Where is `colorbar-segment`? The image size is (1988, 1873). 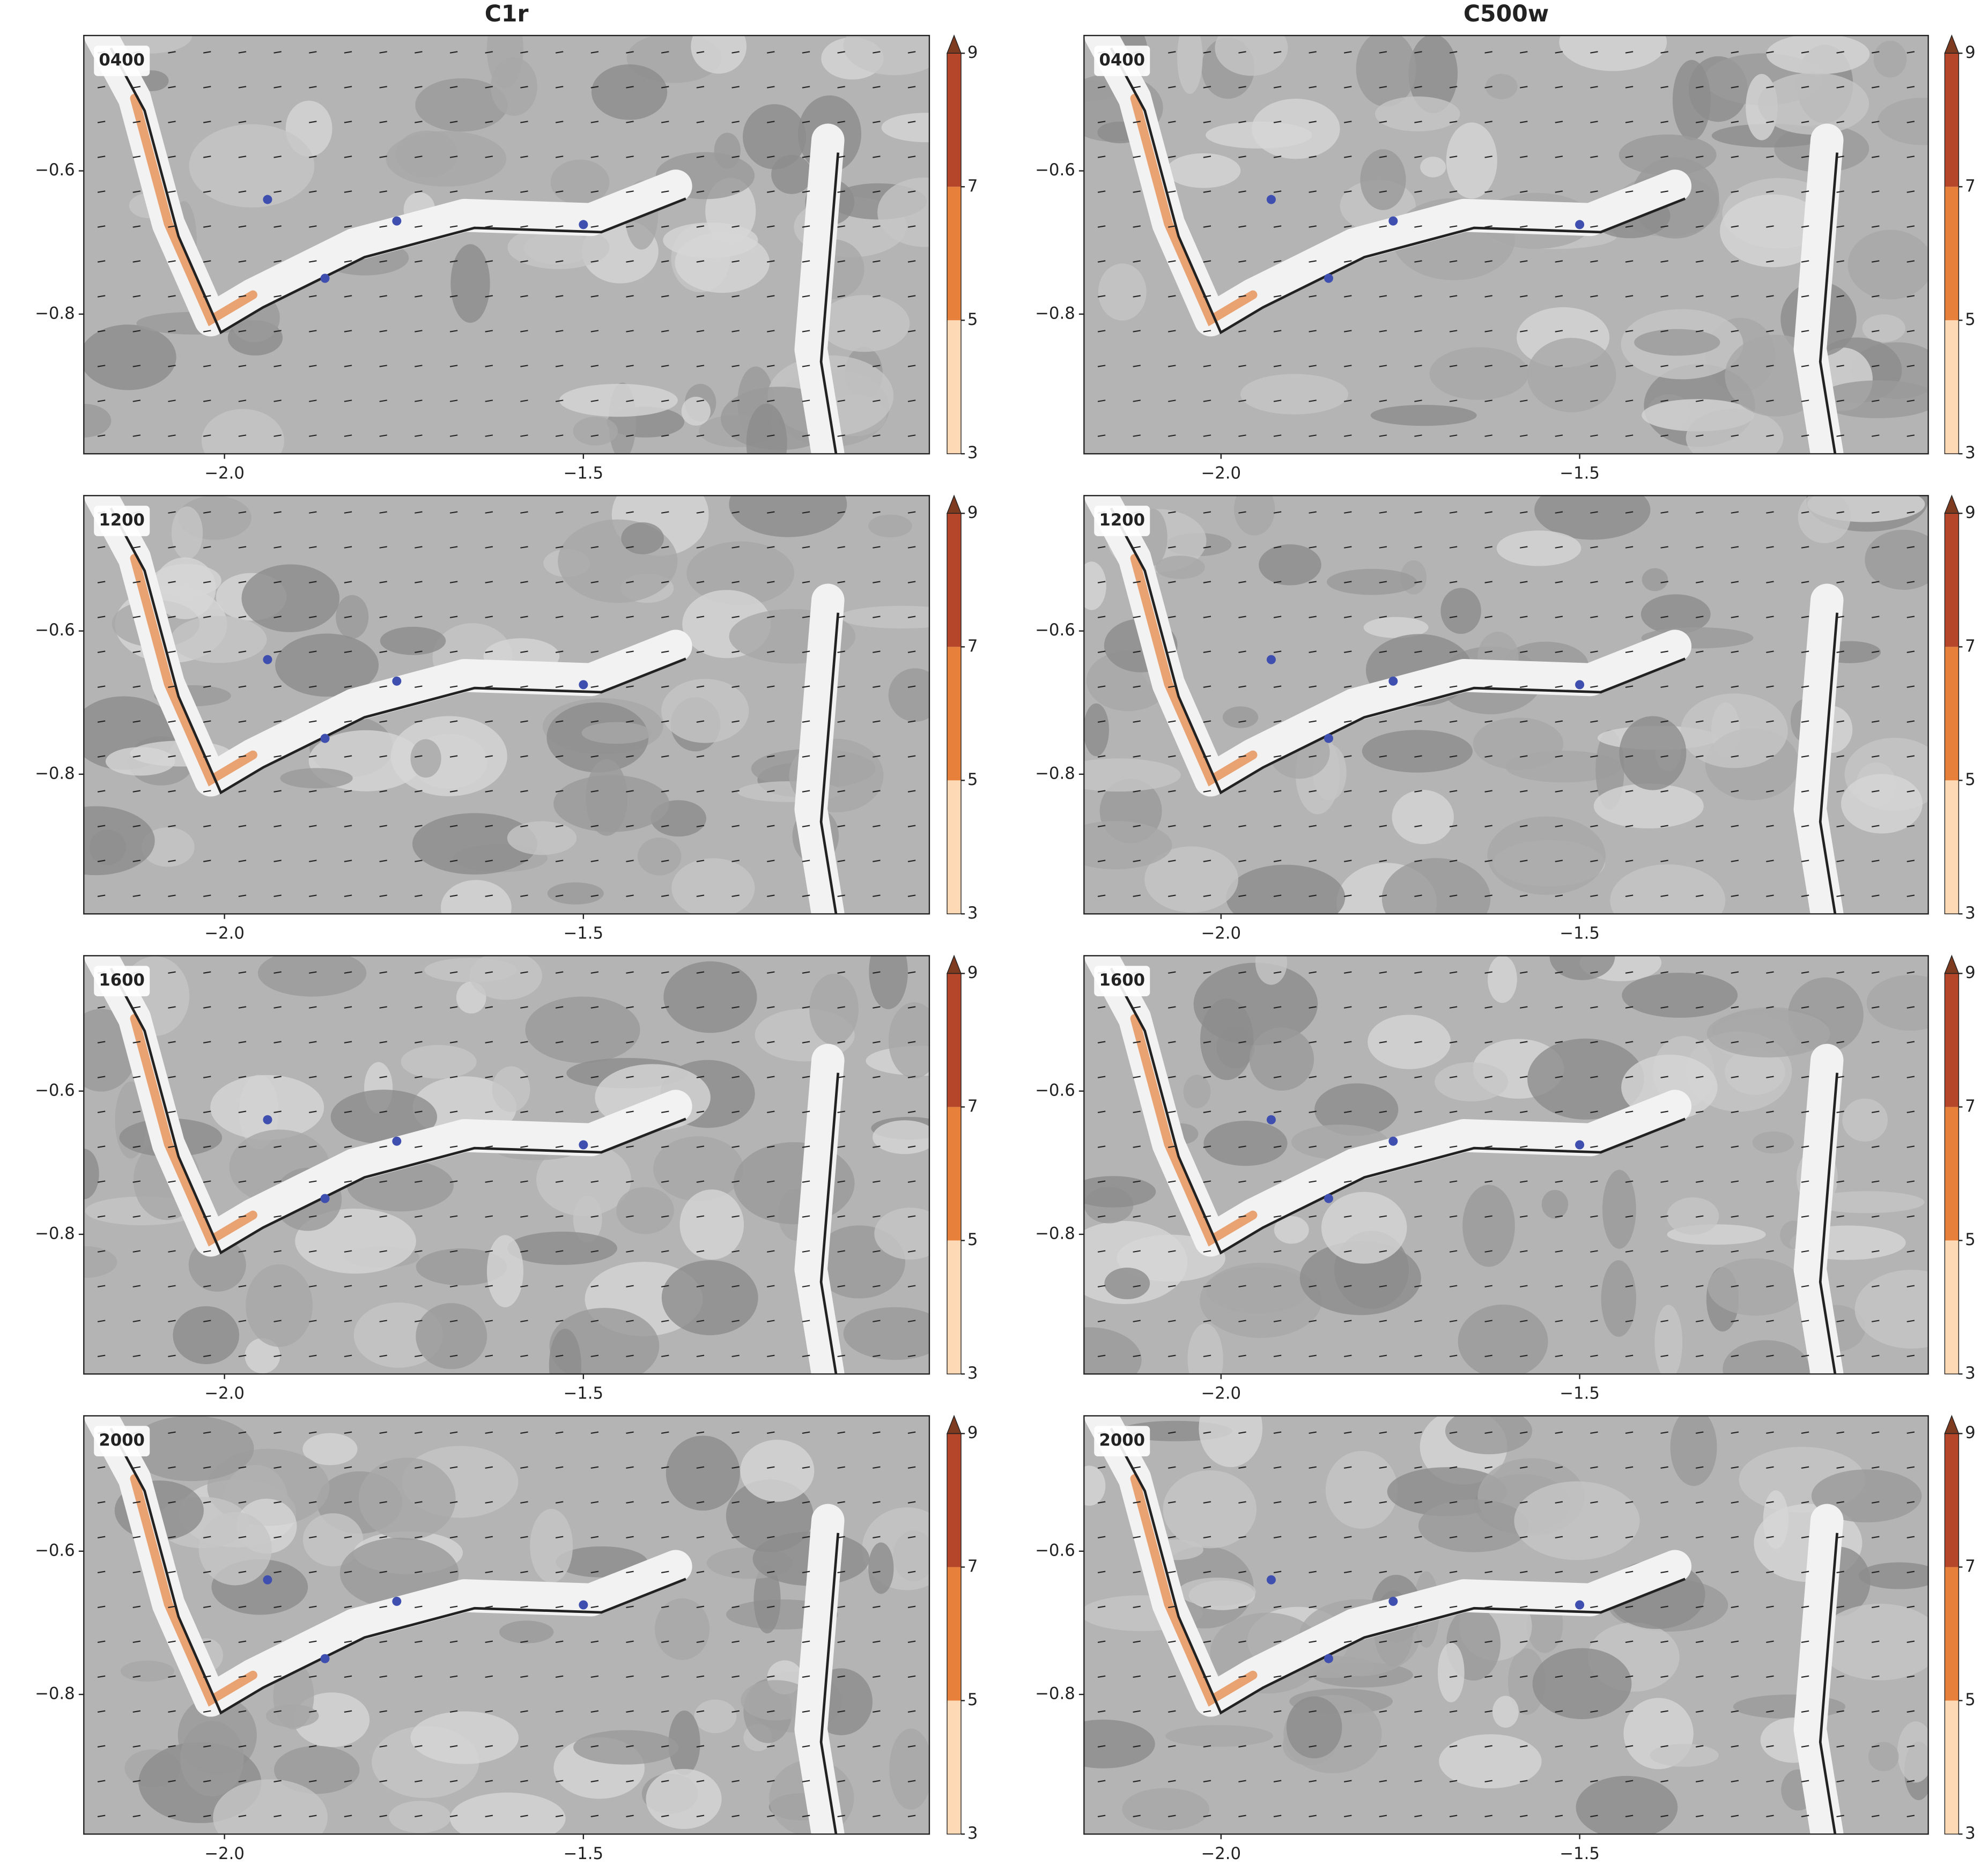 colorbar-segment is located at coordinates (954, 1307).